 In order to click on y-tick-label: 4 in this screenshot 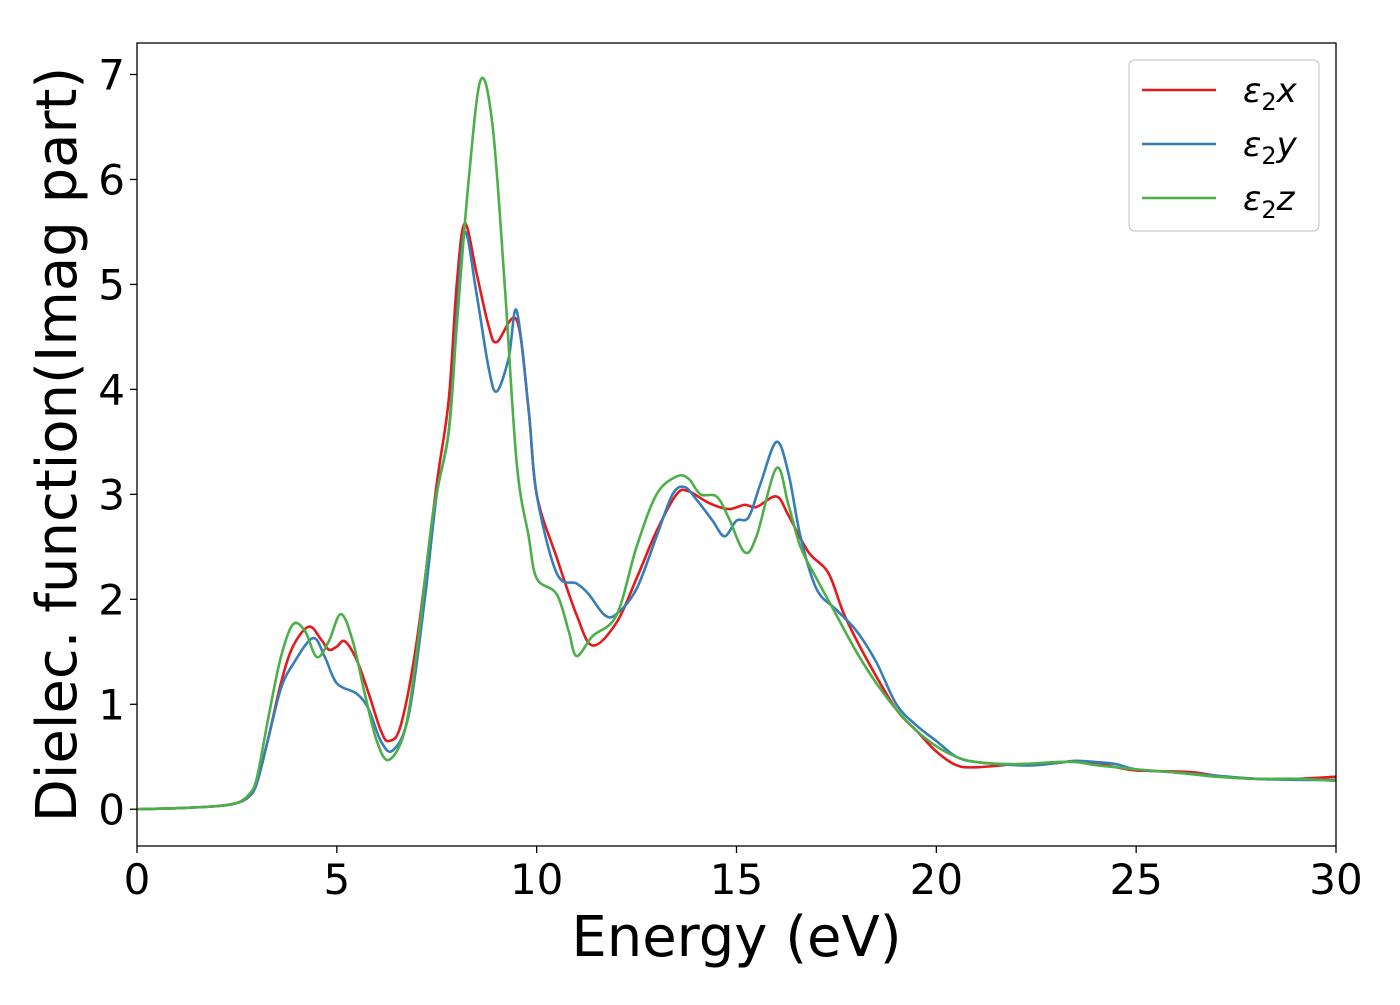, I will do `click(111, 389)`.